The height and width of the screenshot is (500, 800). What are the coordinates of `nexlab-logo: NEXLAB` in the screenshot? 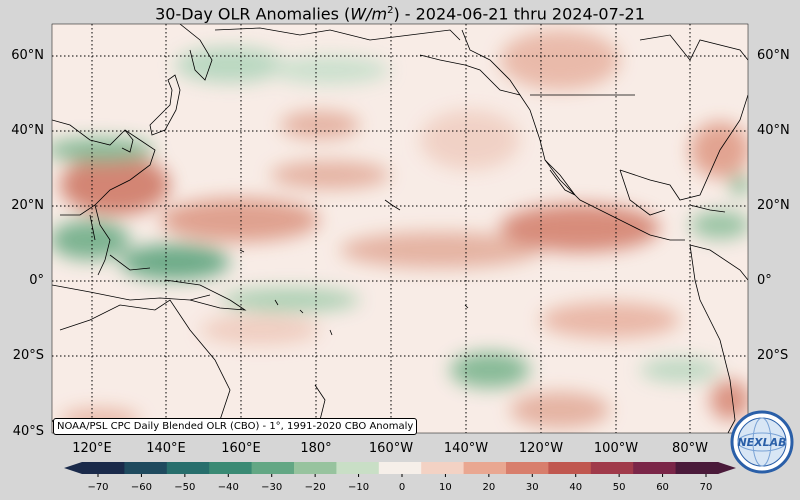 It's located at (762, 442).